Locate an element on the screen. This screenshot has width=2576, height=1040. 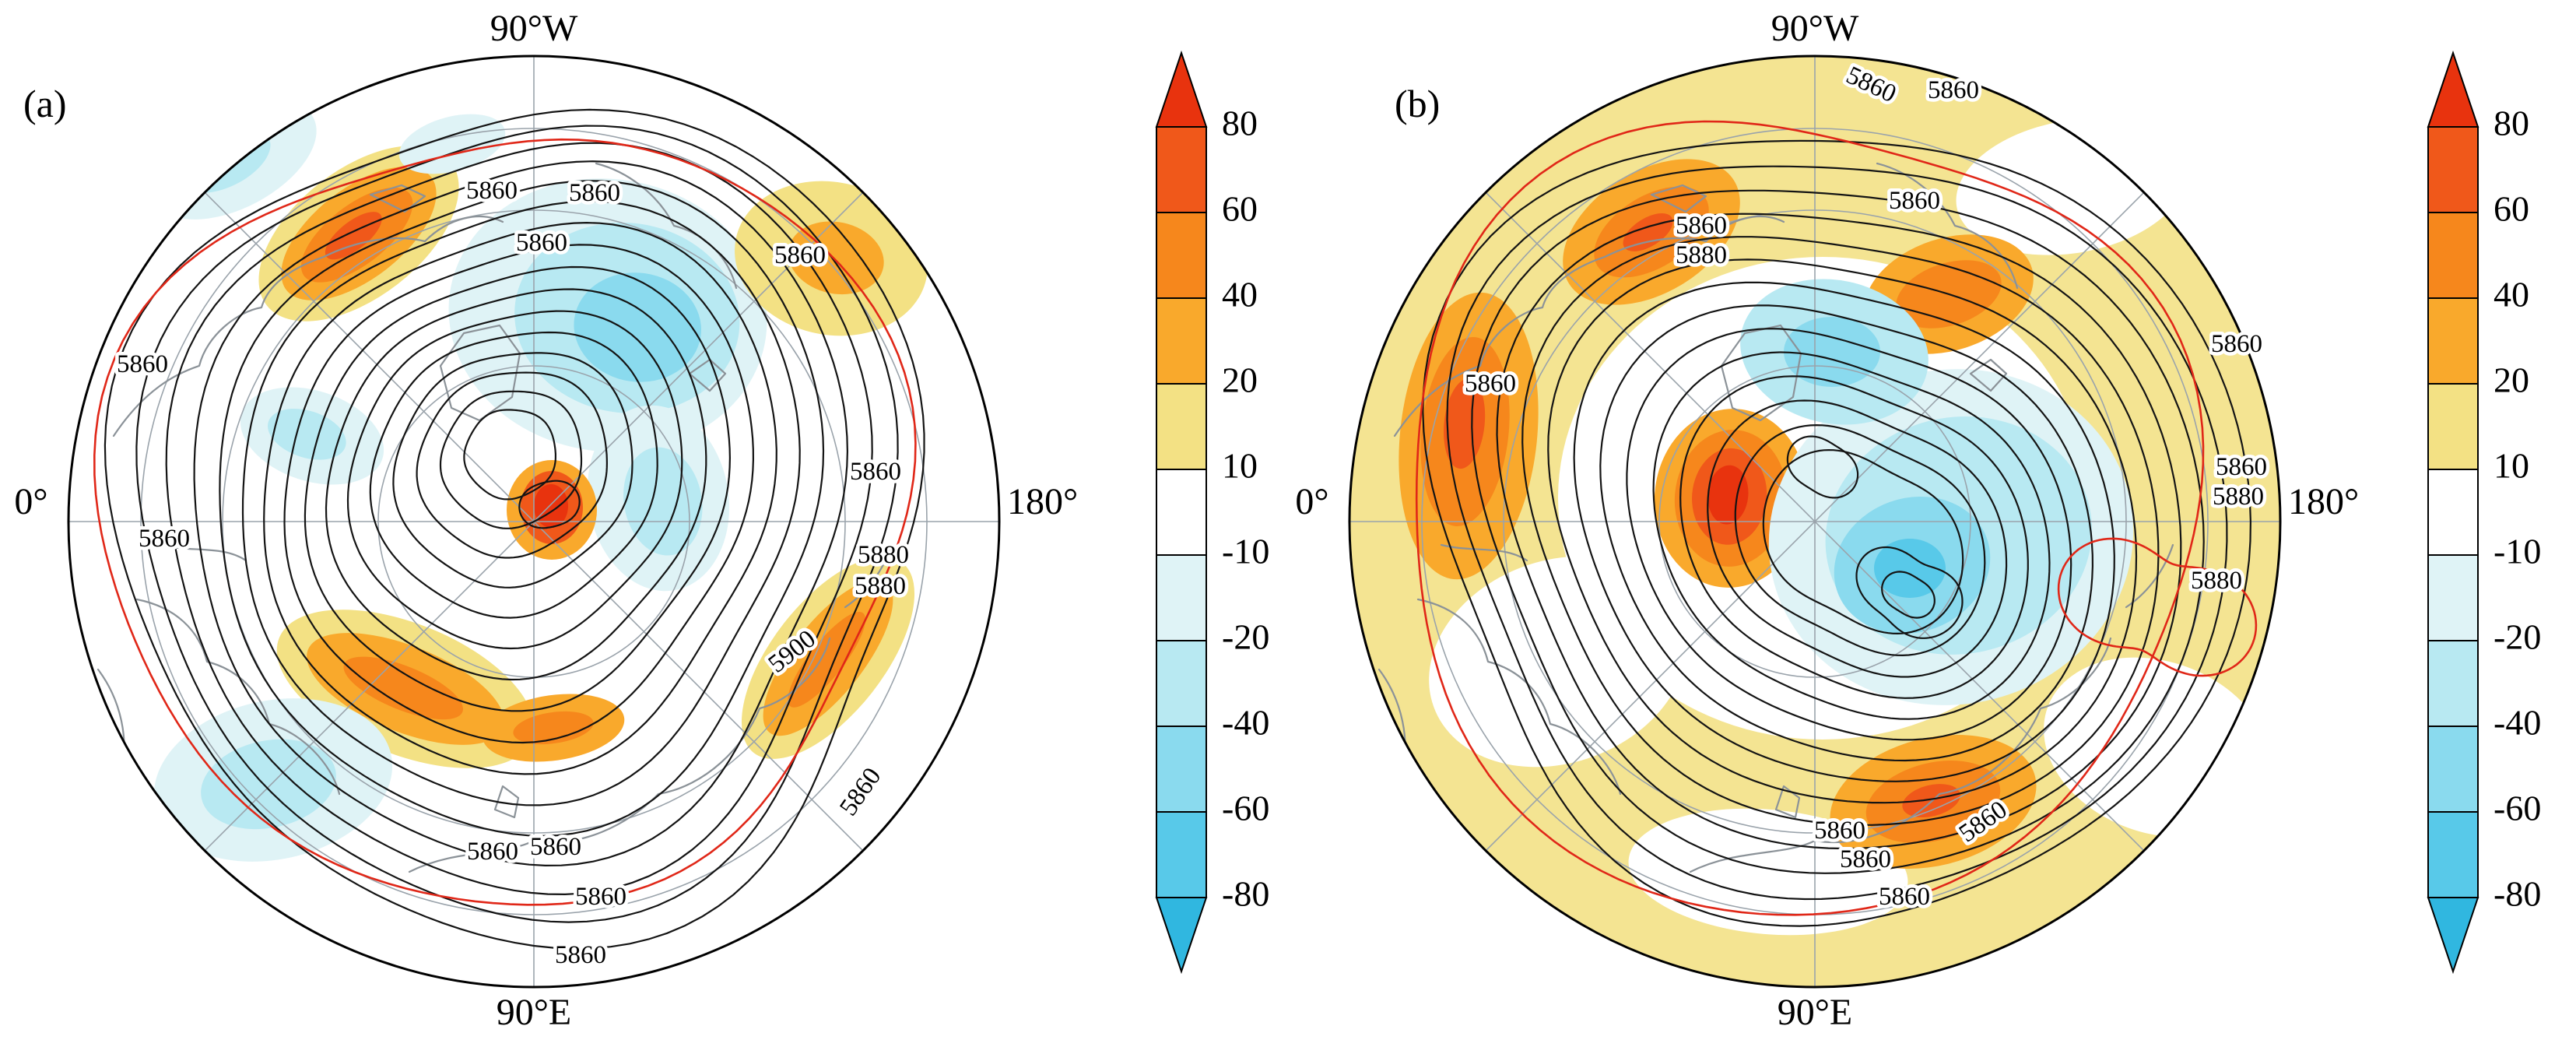
axis-label-top-a: 90°W is located at coordinates (534, 29).